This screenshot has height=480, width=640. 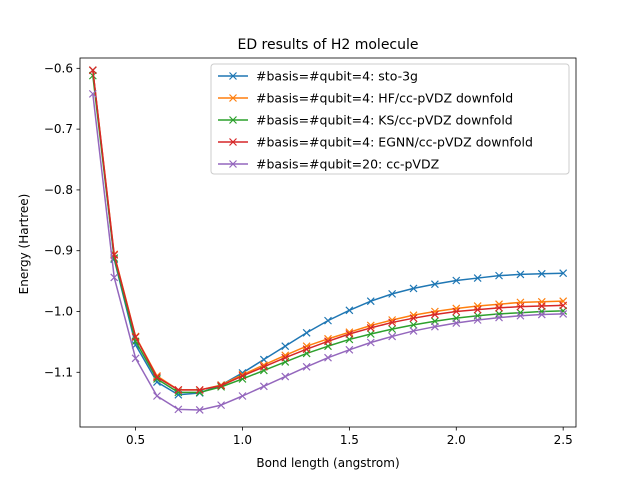 I want to click on x-tick-label: 1.5, so click(x=349, y=440).